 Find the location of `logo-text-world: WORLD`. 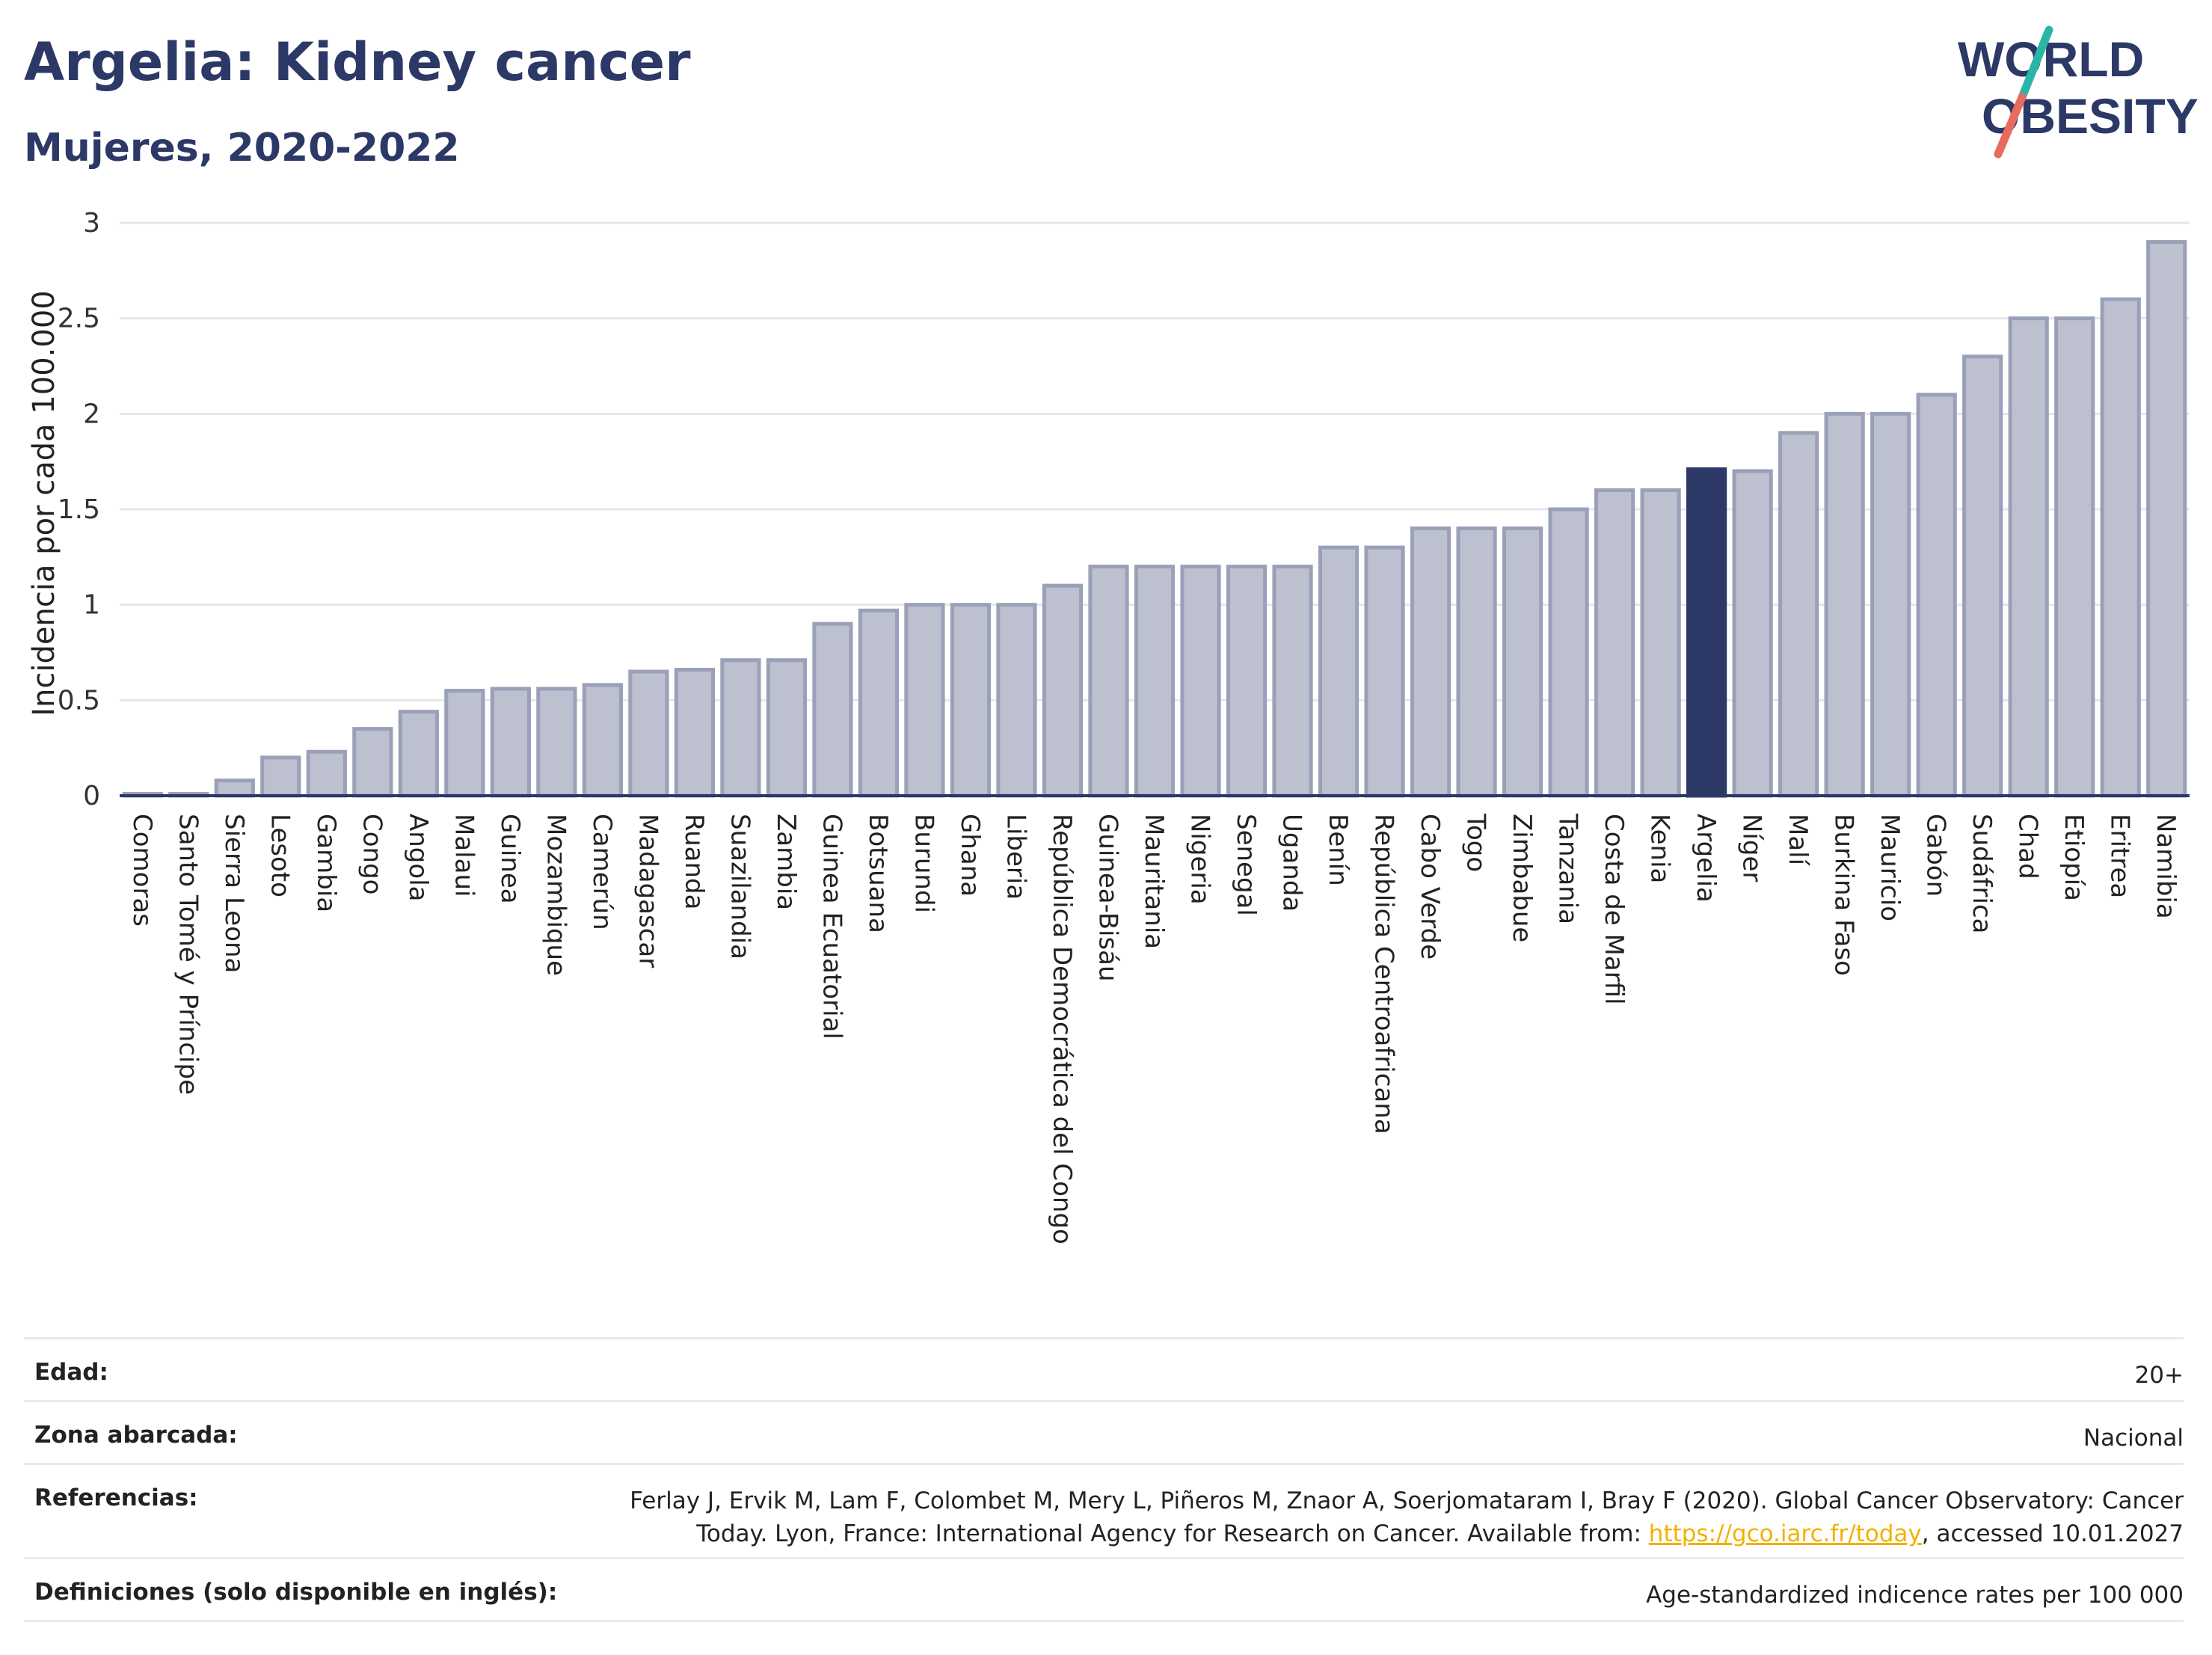

logo-text-world: WORLD is located at coordinates (2051, 59).